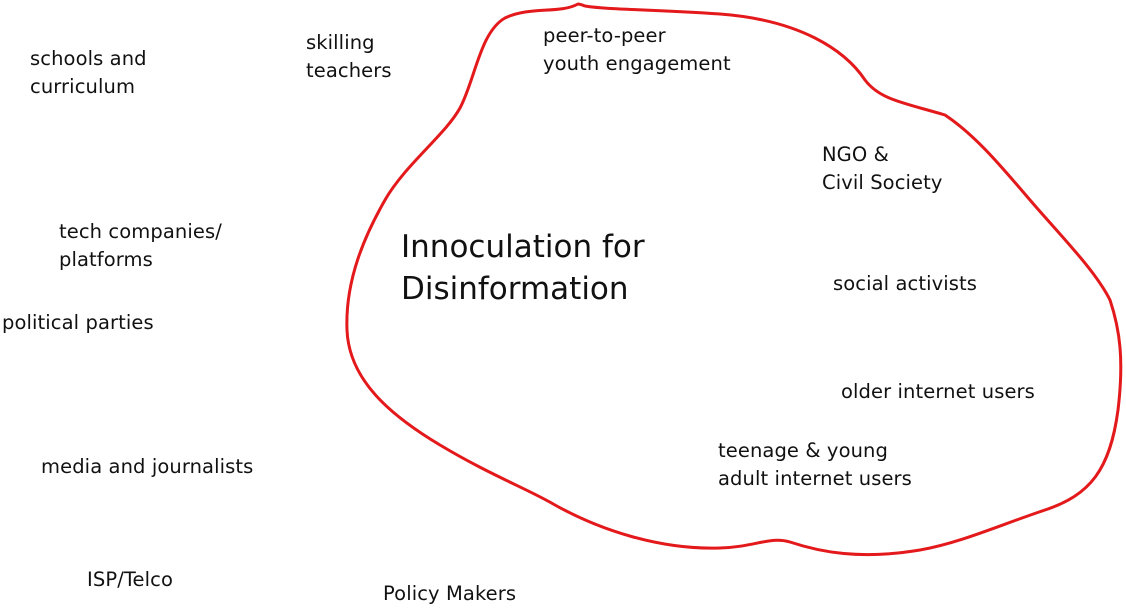 Image resolution: width=1126 pixels, height=609 pixels. I want to click on label-tech-companies: tech companies/ platforms, so click(140, 245).